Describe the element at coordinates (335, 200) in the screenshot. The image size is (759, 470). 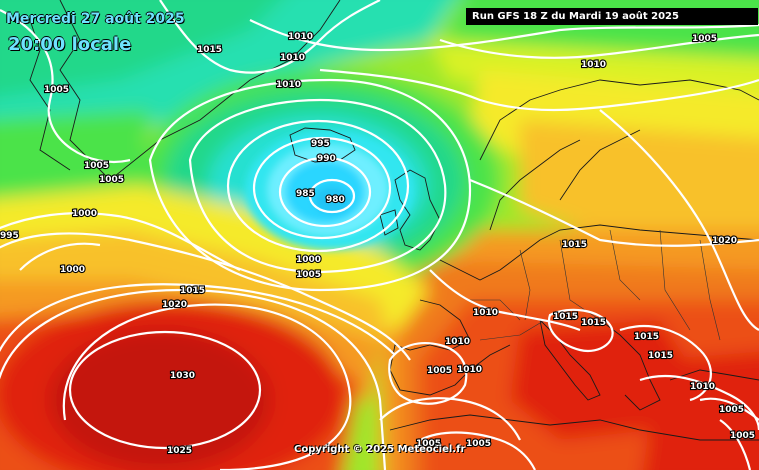
I see `isobar-label: 980` at that location.